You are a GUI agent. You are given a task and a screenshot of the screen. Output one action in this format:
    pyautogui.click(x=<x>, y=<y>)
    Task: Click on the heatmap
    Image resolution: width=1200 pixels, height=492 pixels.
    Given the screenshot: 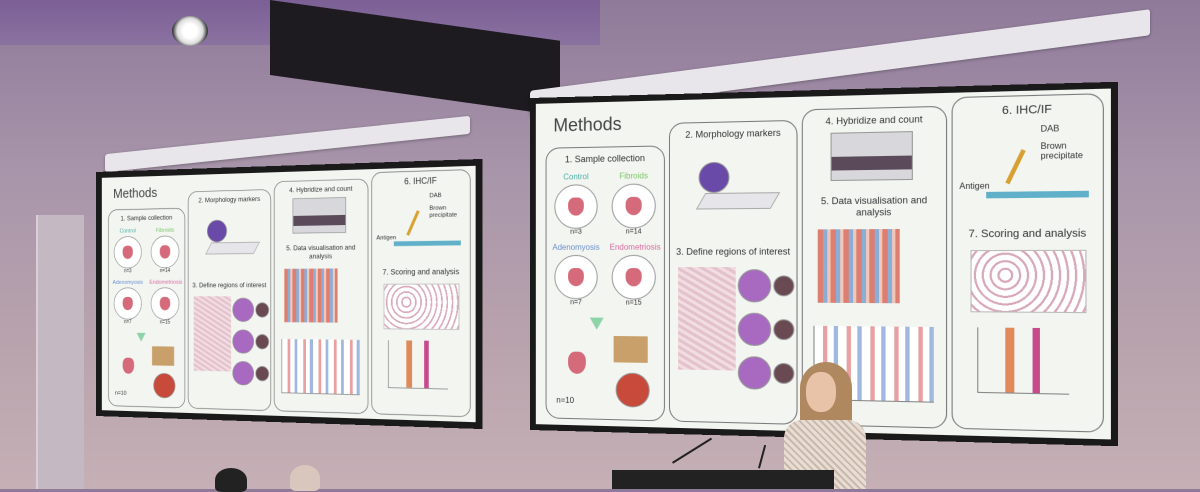 What is the action you would take?
    pyautogui.click(x=858, y=266)
    